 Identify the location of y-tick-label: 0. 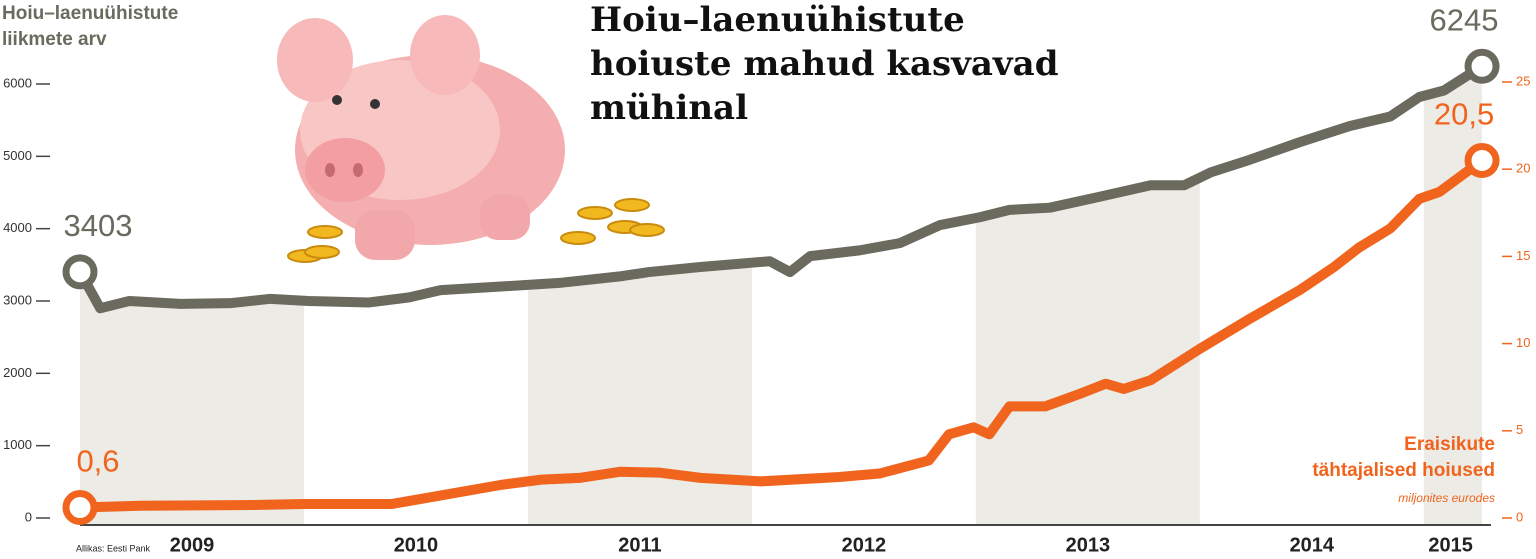
(28, 516).